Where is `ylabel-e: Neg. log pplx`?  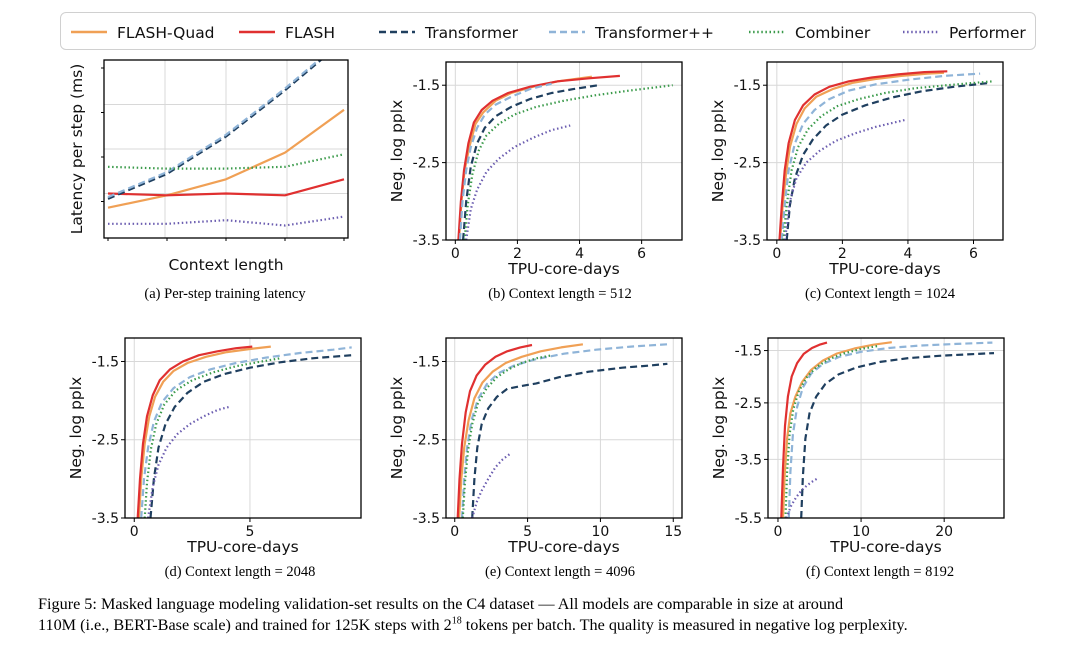
ylabel-e: Neg. log pplx is located at coordinates (397, 428).